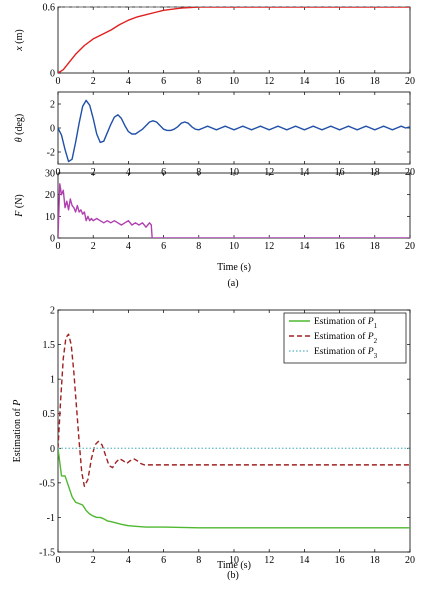  Describe the element at coordinates (19, 128) in the screenshot. I see `y-axis-label: θ (deg)` at that location.